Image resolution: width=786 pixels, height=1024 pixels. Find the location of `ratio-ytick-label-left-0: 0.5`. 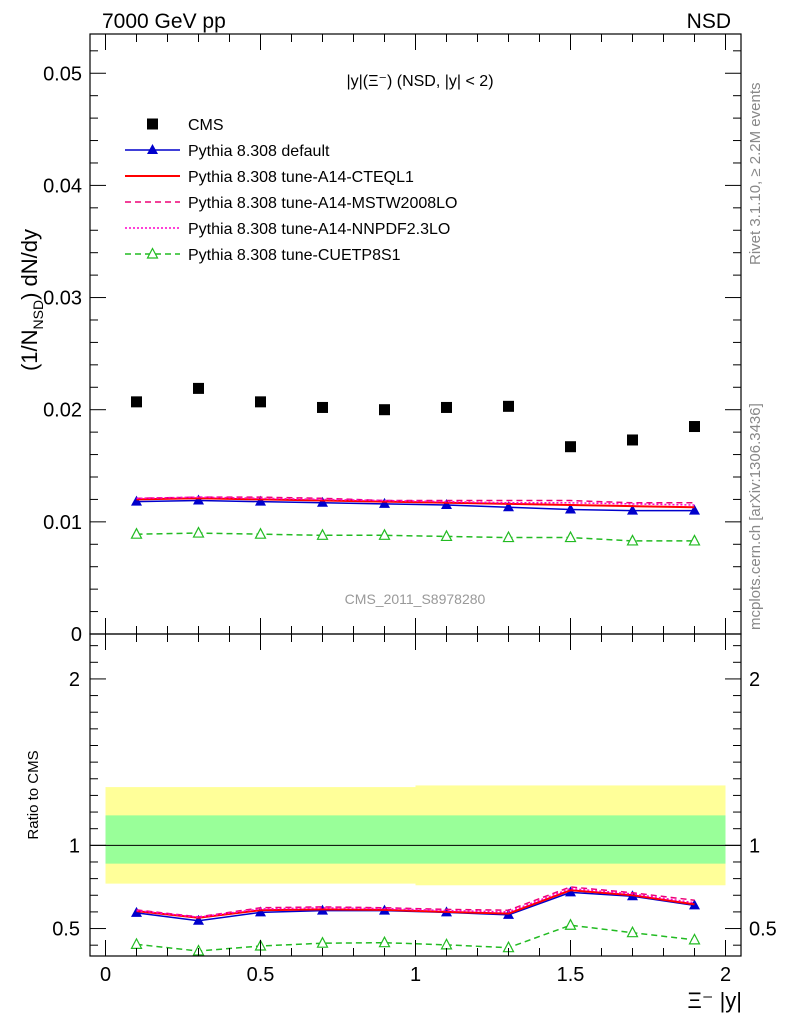

ratio-ytick-label-left-0: 0.5 is located at coordinates (66, 930).